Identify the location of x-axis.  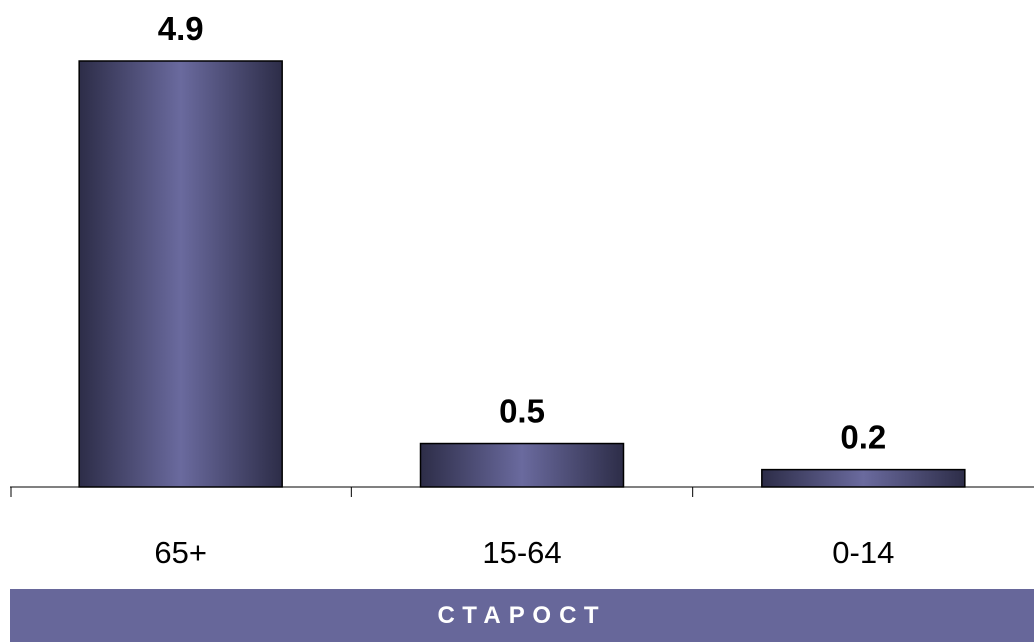
(522, 491).